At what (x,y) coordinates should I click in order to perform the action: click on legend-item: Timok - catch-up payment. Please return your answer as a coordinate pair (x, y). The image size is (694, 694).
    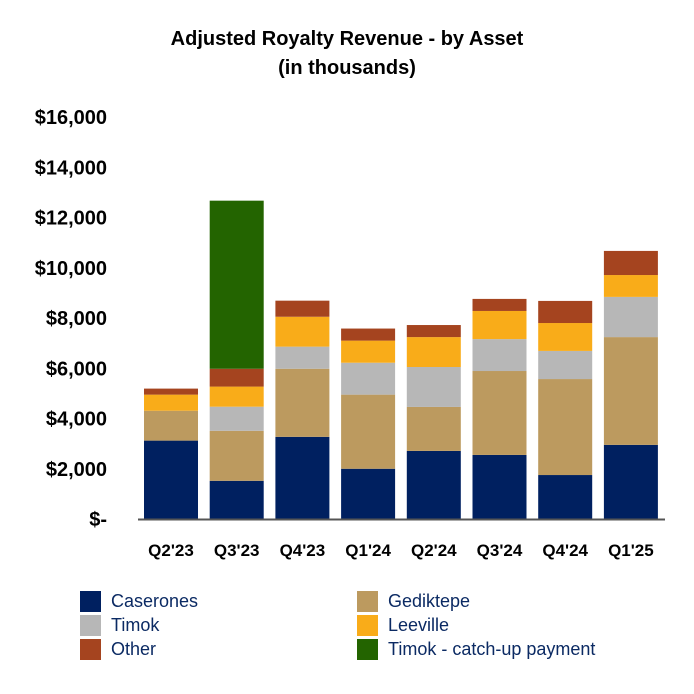
    Looking at the image, I should click on (476, 649).